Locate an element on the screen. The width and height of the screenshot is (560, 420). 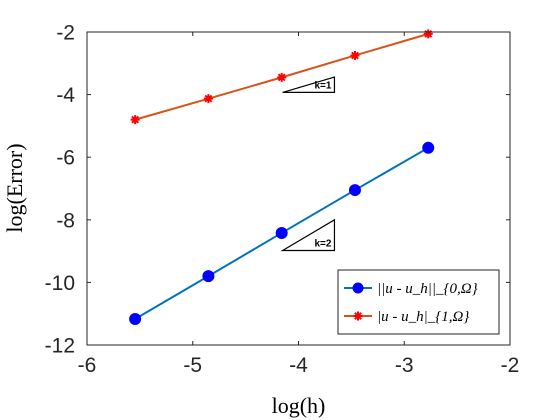
x-tick-label: -2 is located at coordinates (510, 365).